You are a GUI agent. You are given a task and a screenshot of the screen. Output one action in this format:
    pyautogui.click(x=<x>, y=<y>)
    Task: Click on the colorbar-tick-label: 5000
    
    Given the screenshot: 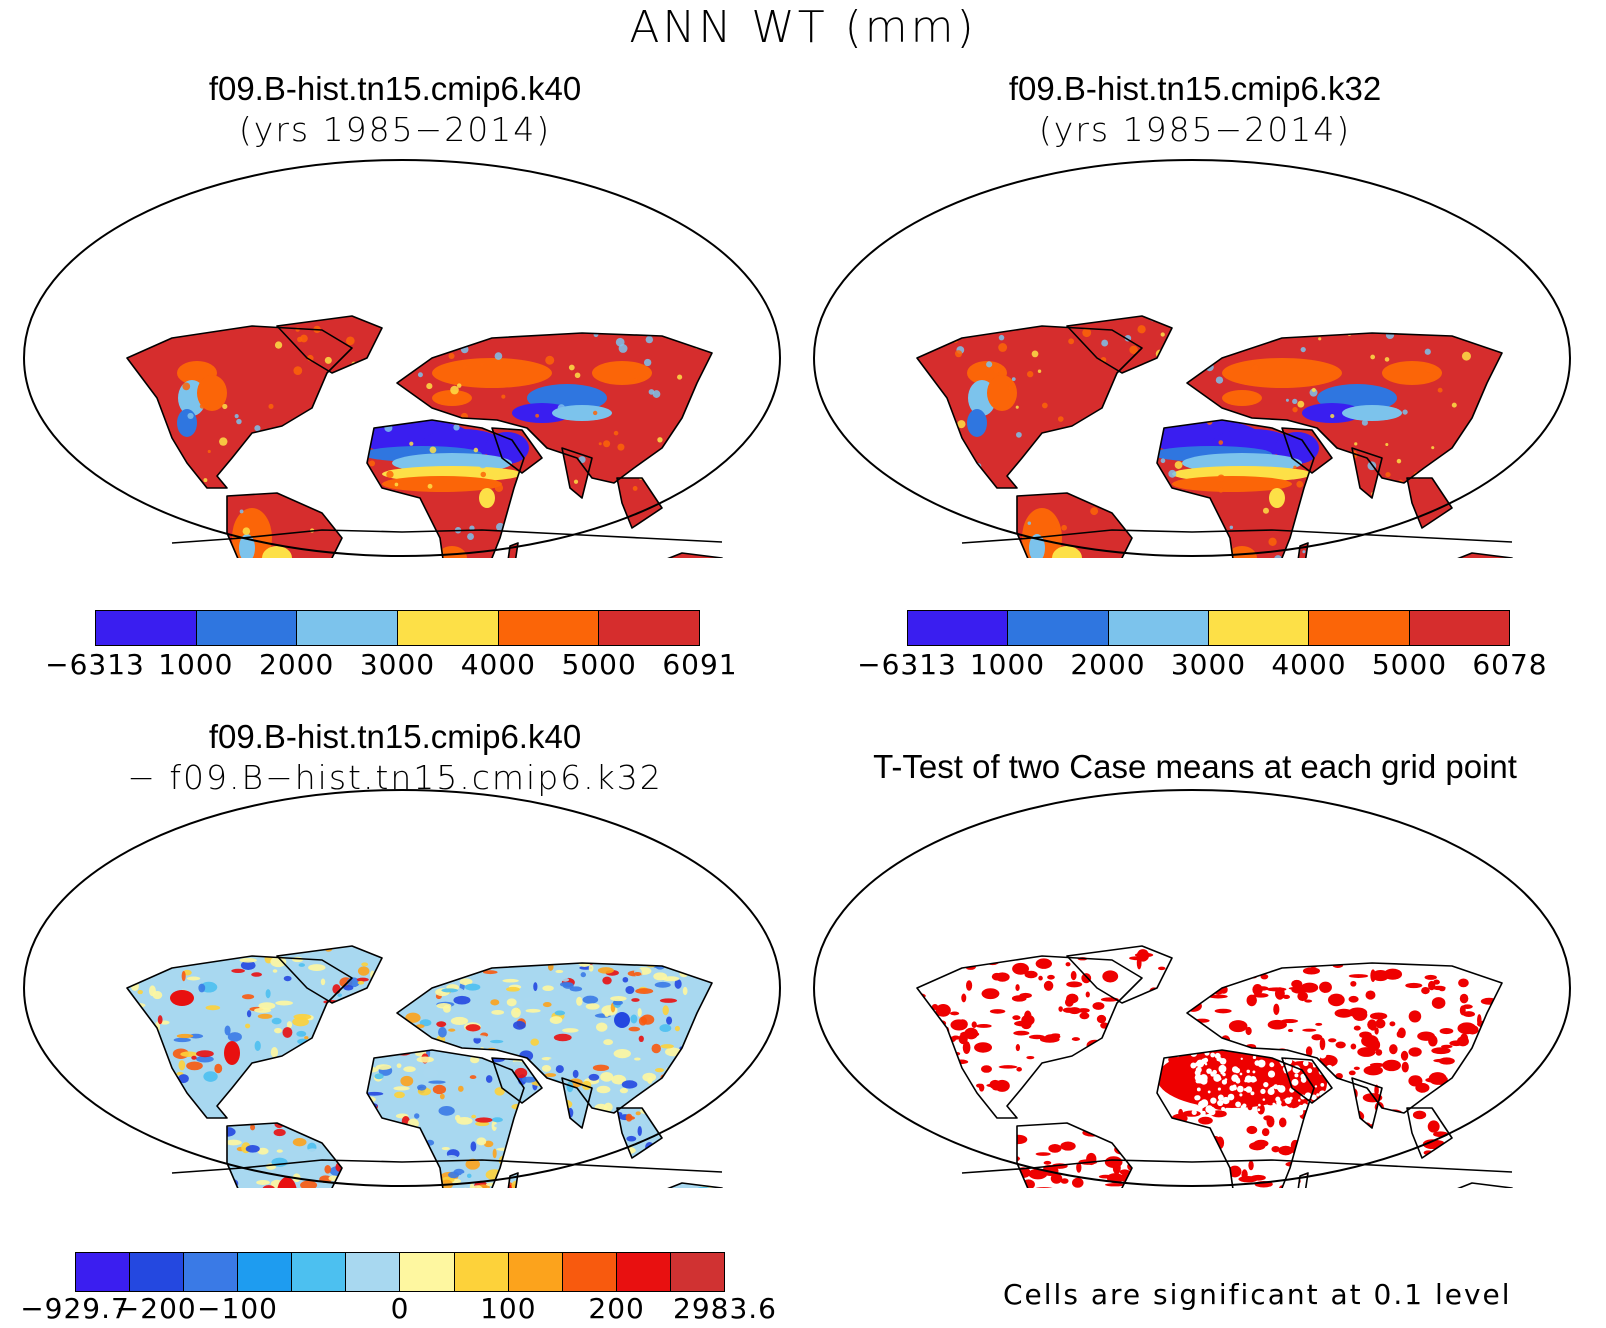 What is the action you would take?
    pyautogui.click(x=599, y=664)
    